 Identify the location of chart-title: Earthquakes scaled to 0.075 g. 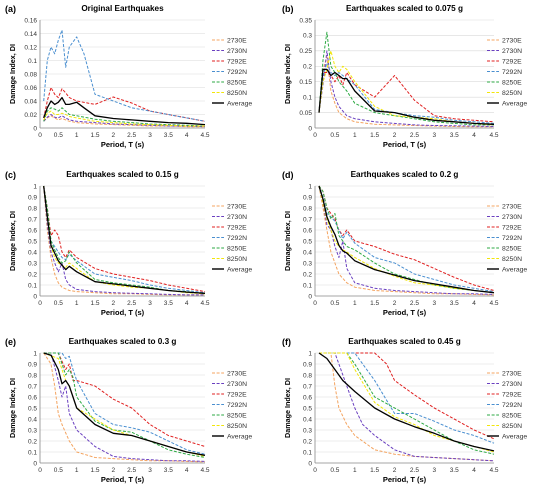
(404, 8).